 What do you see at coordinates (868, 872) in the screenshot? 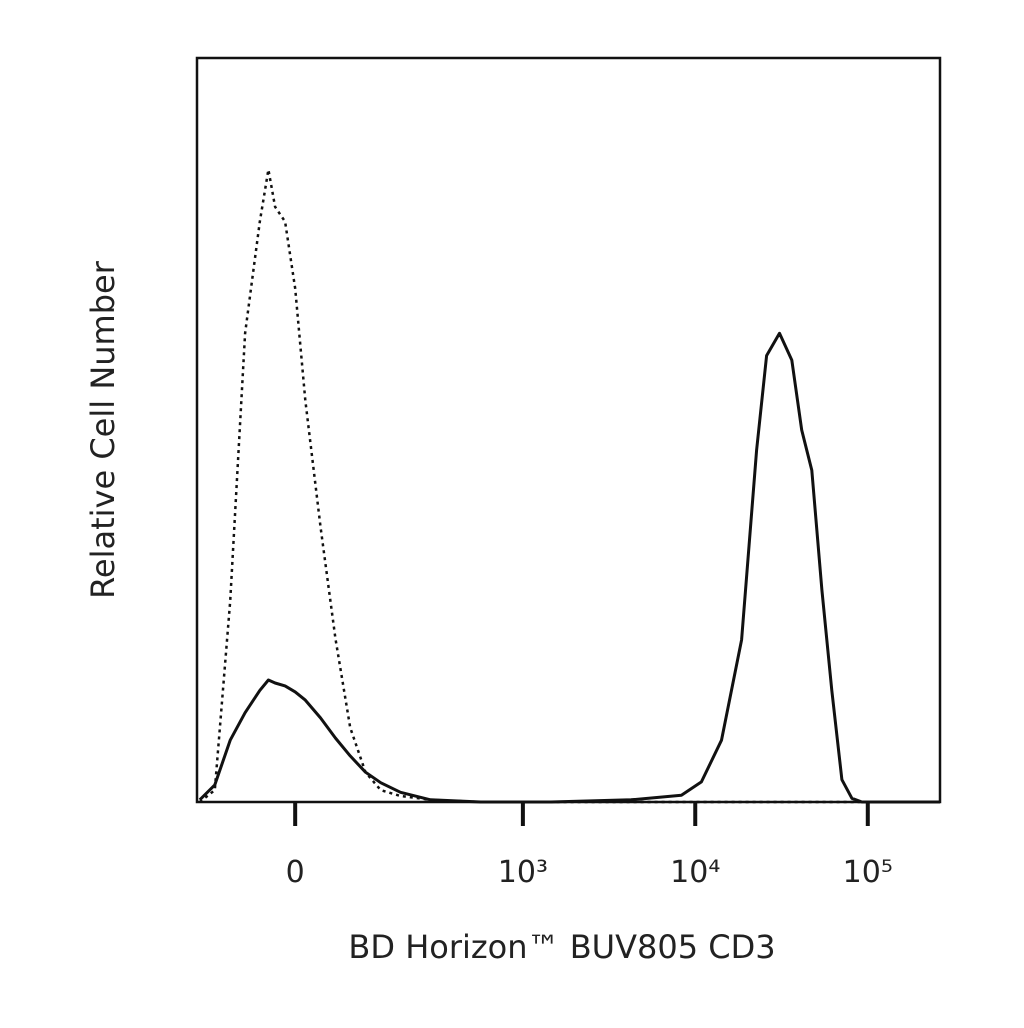
I see `x-tick-label: 10⁵` at bounding box center [868, 872].